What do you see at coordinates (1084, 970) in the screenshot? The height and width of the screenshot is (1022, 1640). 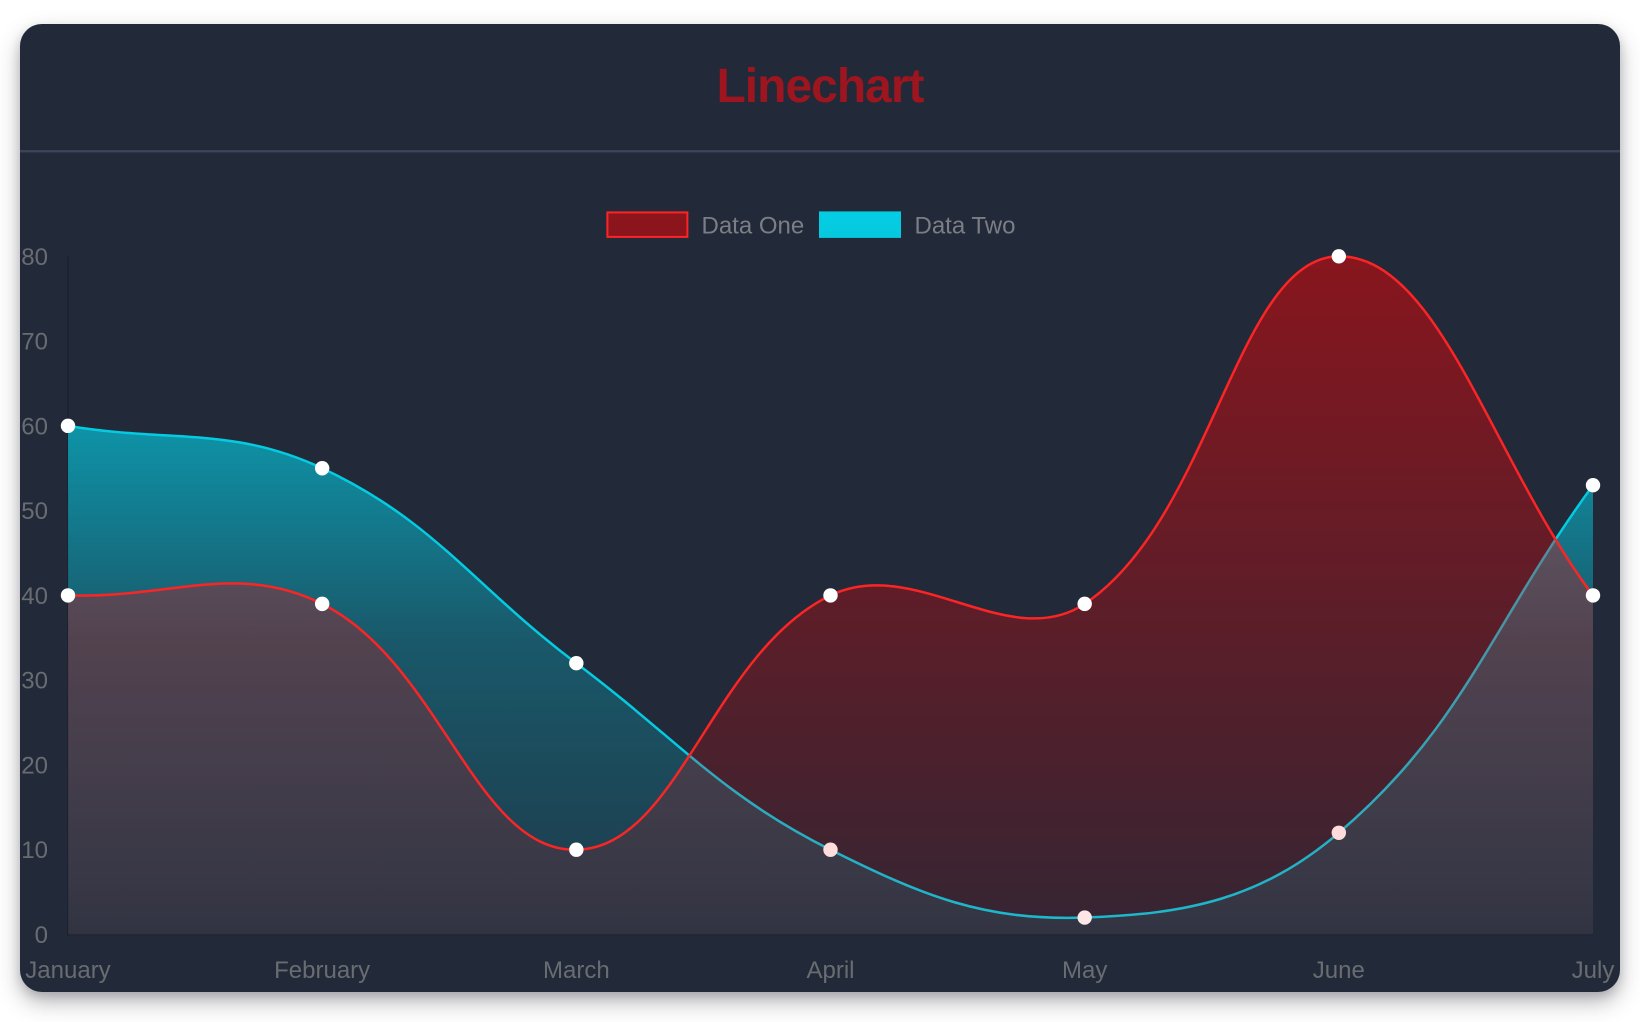 I see `svg-text: May` at bounding box center [1084, 970].